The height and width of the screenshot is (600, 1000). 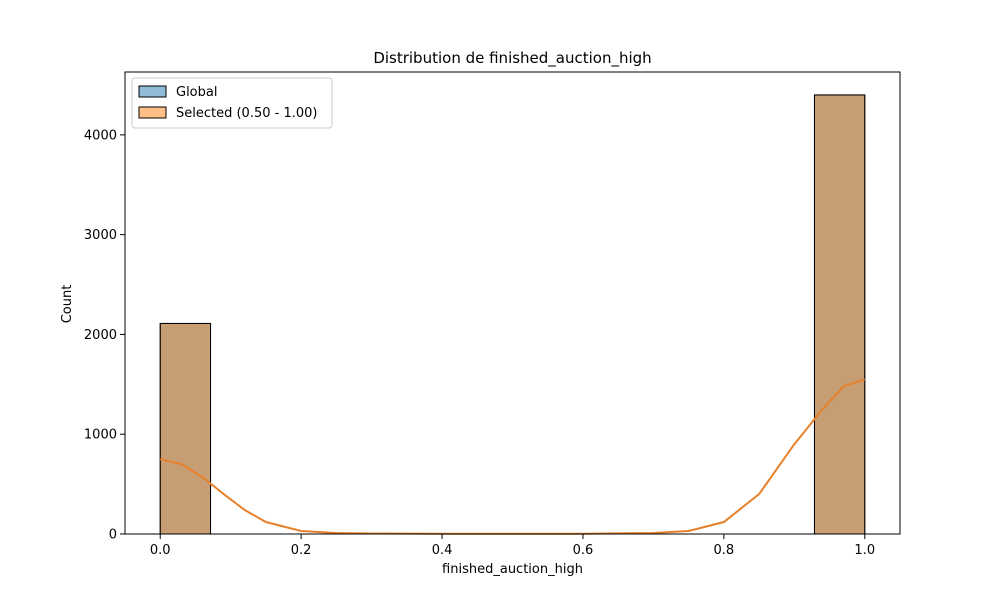 I want to click on chart-title: Distribution de finished_auction_high, so click(x=512, y=58).